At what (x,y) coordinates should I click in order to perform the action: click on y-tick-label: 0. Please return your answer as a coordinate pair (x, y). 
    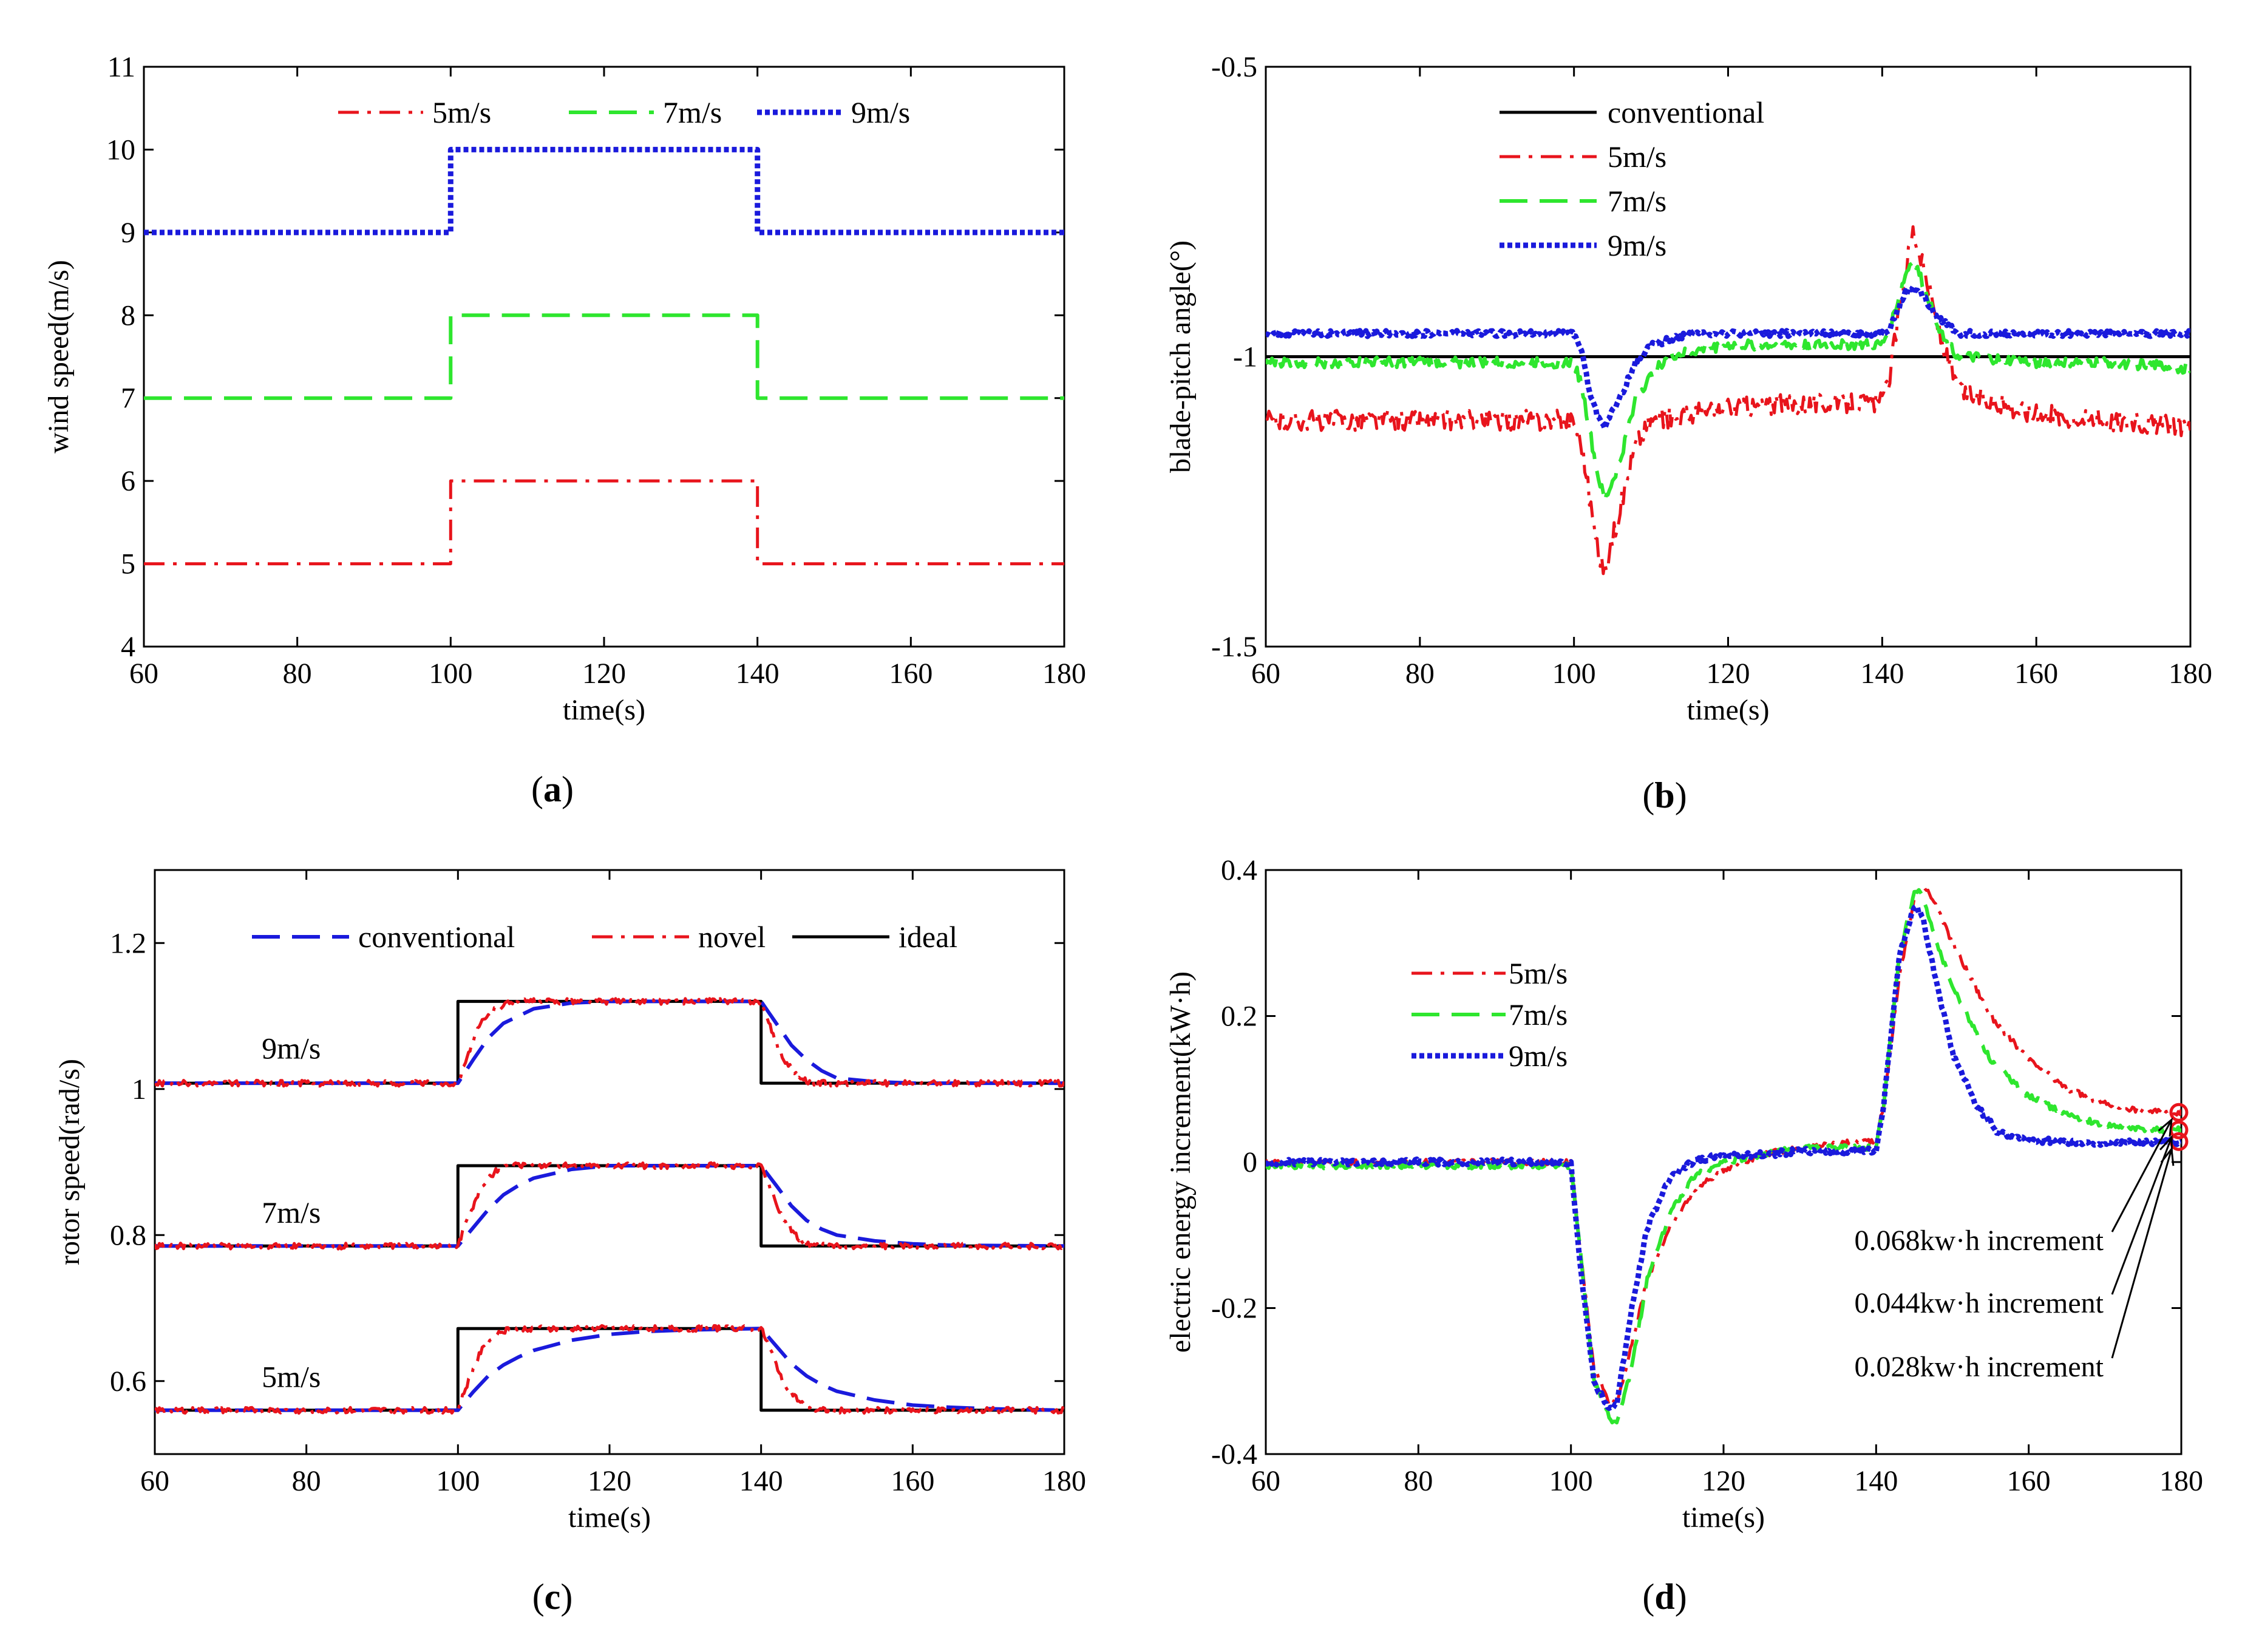
    Looking at the image, I should click on (1250, 1162).